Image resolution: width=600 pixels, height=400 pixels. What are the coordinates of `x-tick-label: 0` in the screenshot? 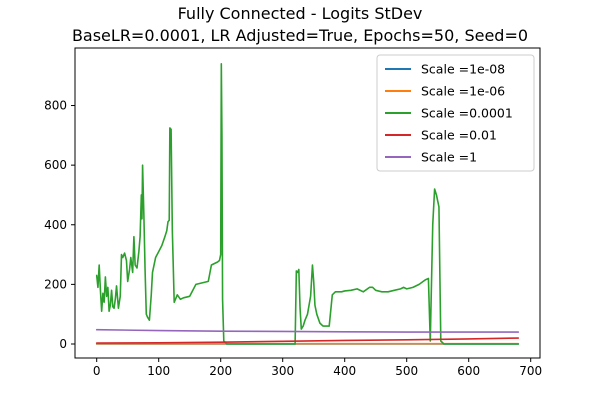 It's located at (97, 371).